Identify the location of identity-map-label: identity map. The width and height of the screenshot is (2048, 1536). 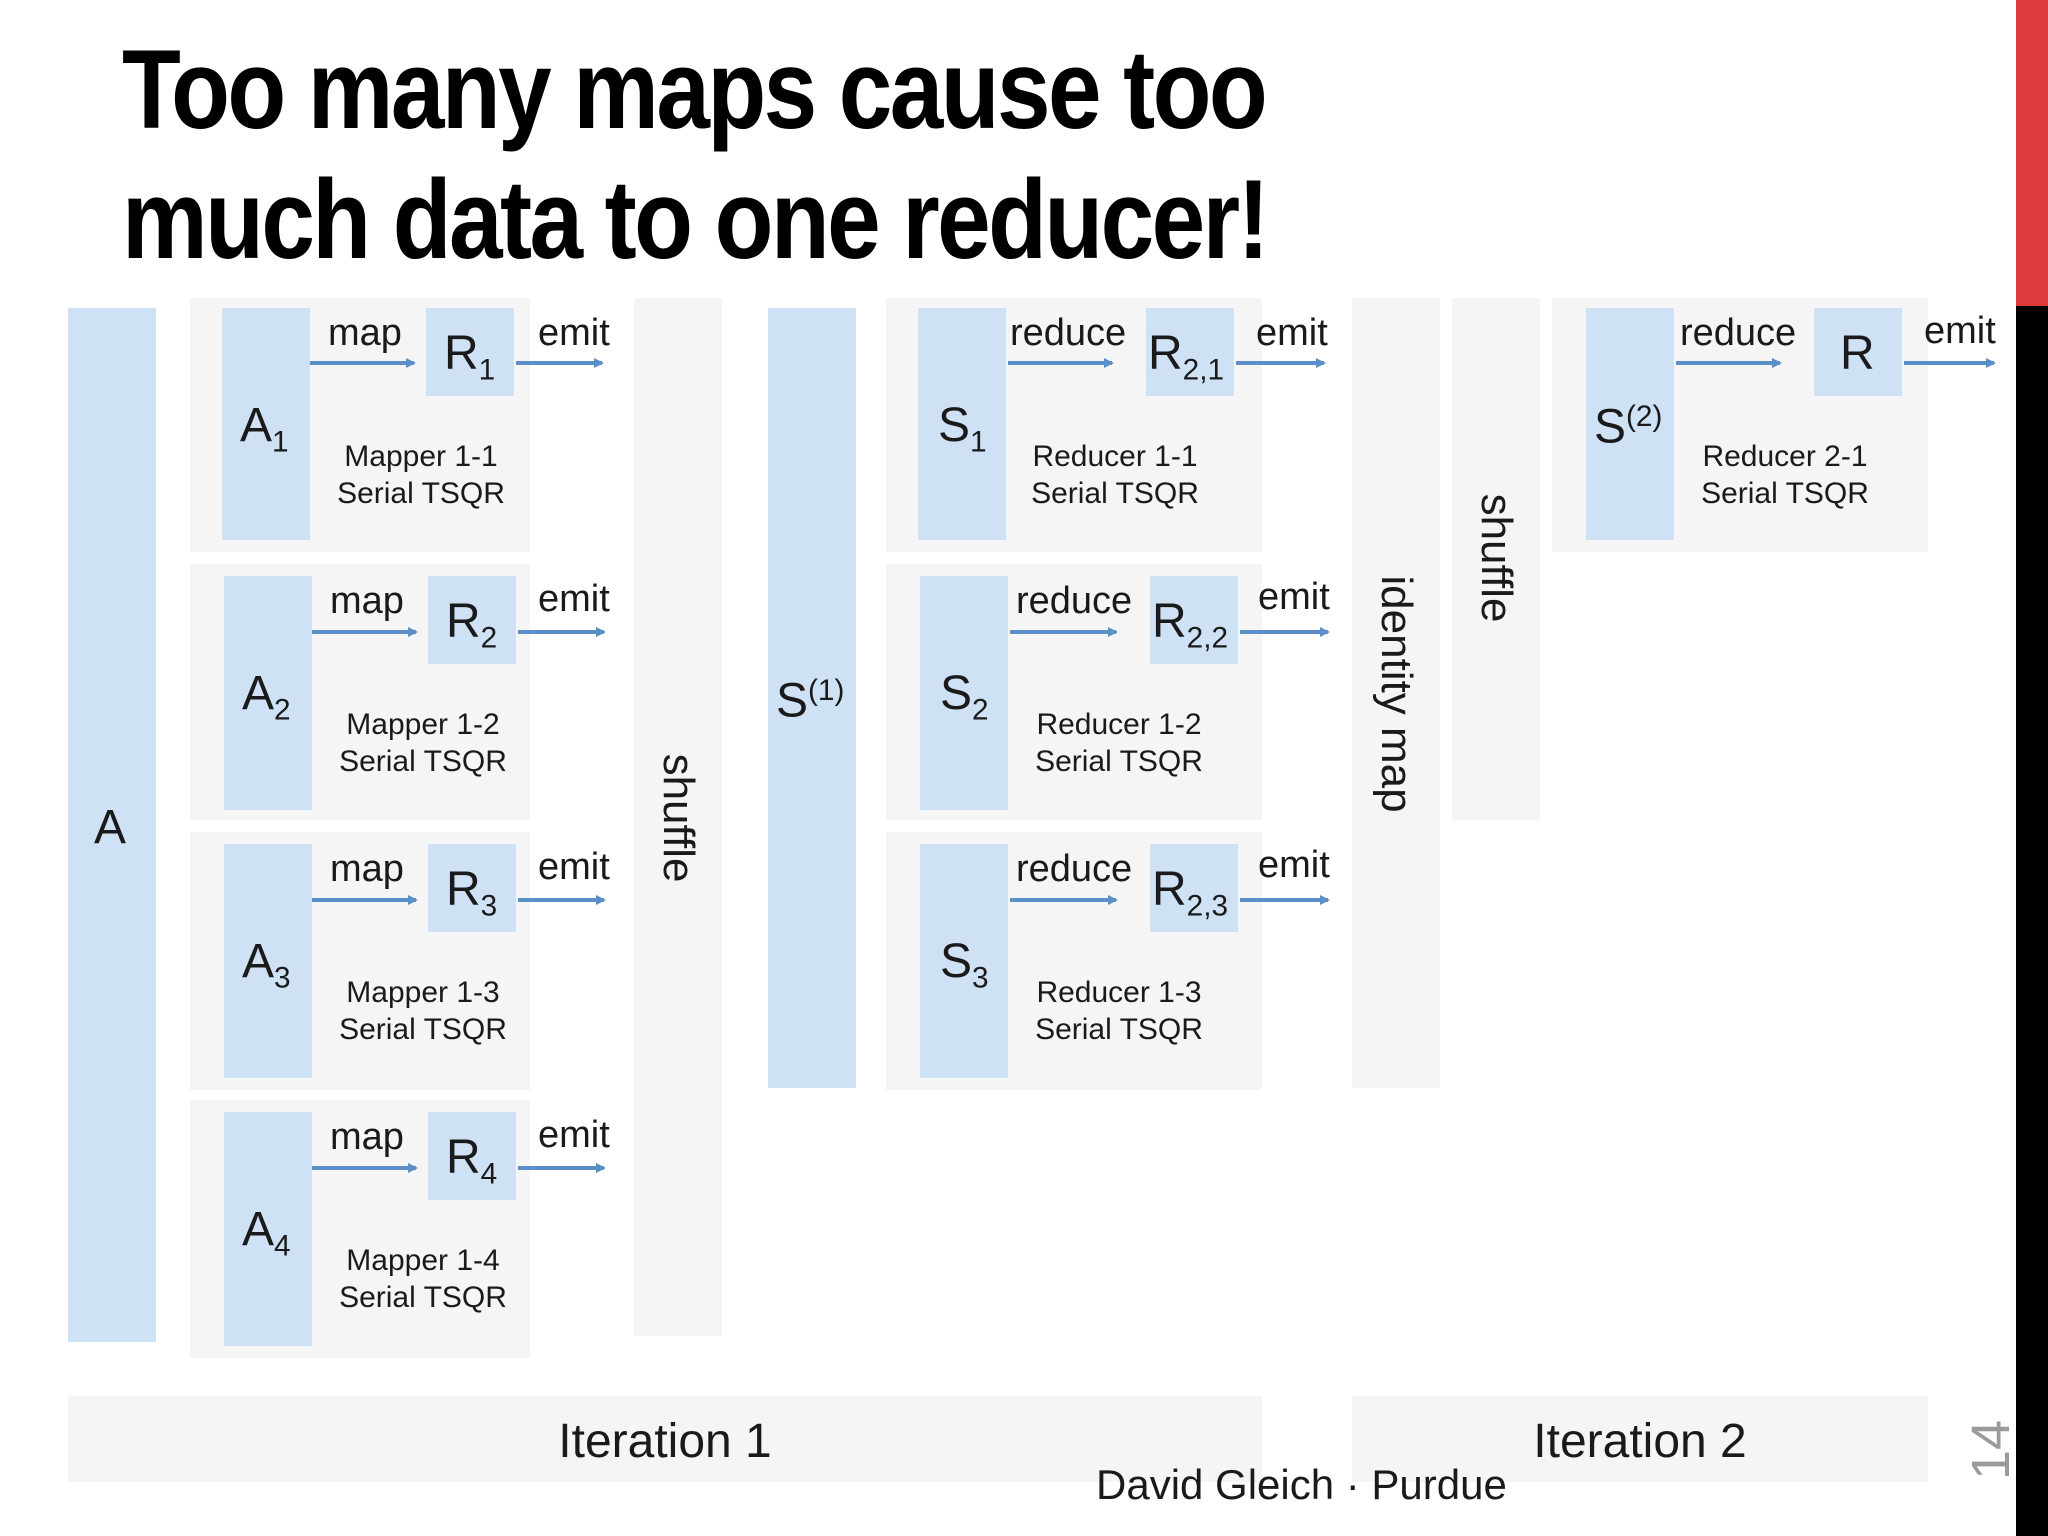
(1396, 694).